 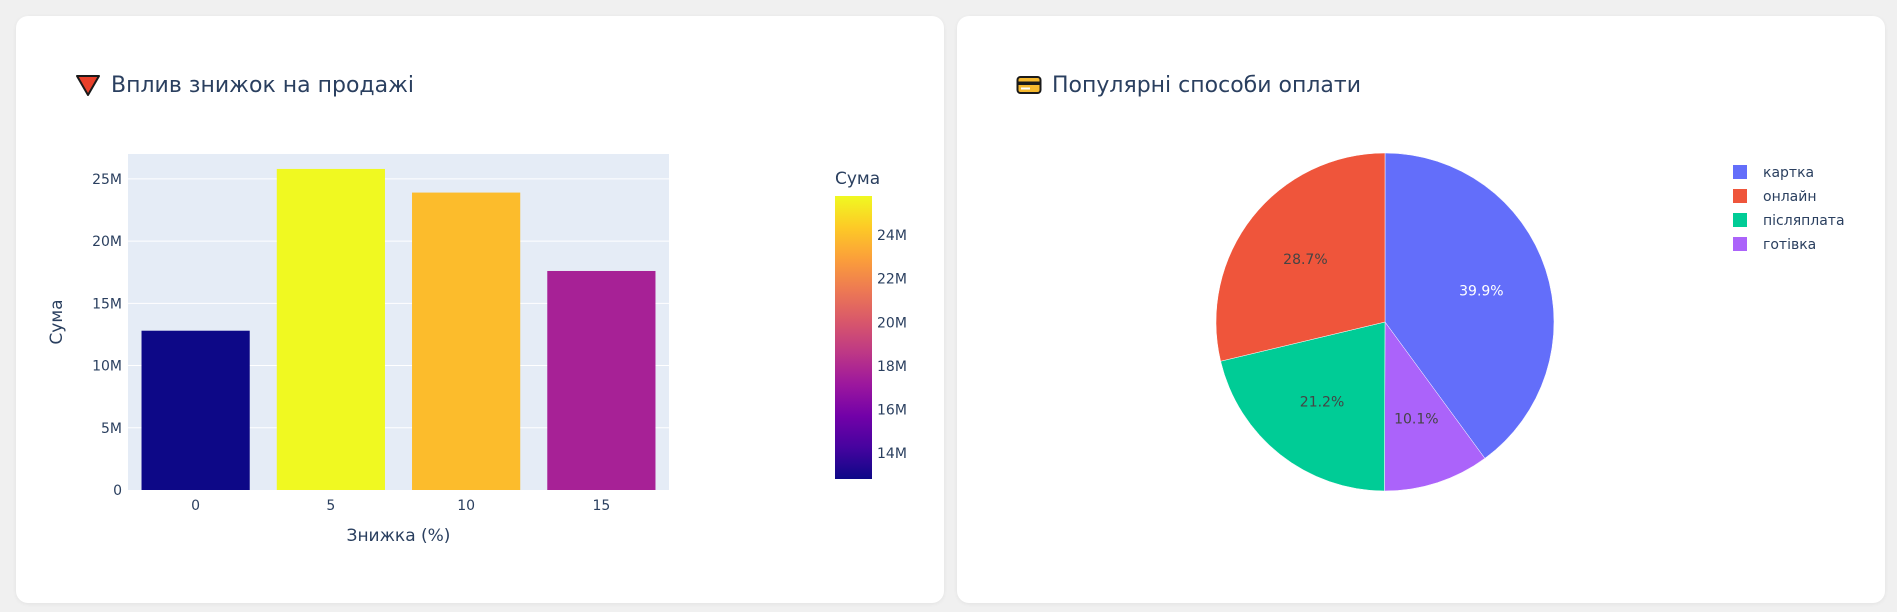 I want to click on credit-card-icon, so click(x=1029, y=85).